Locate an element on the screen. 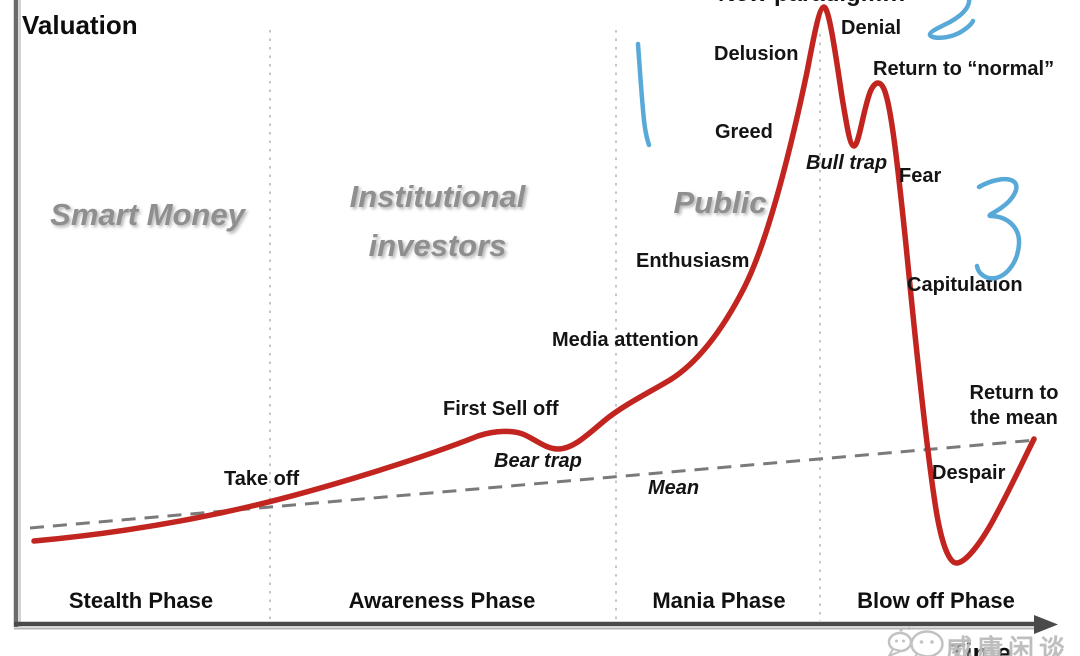 The width and height of the screenshot is (1080, 656). public-label: Public is located at coordinates (720, 202).